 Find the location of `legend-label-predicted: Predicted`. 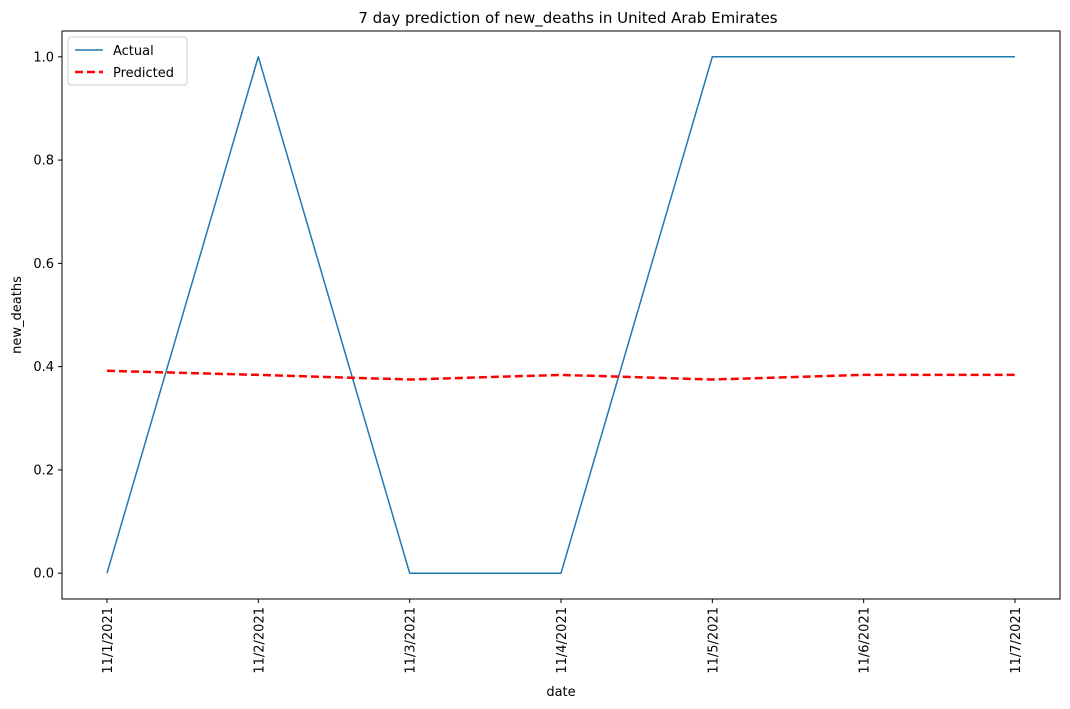

legend-label-predicted: Predicted is located at coordinates (143, 73).